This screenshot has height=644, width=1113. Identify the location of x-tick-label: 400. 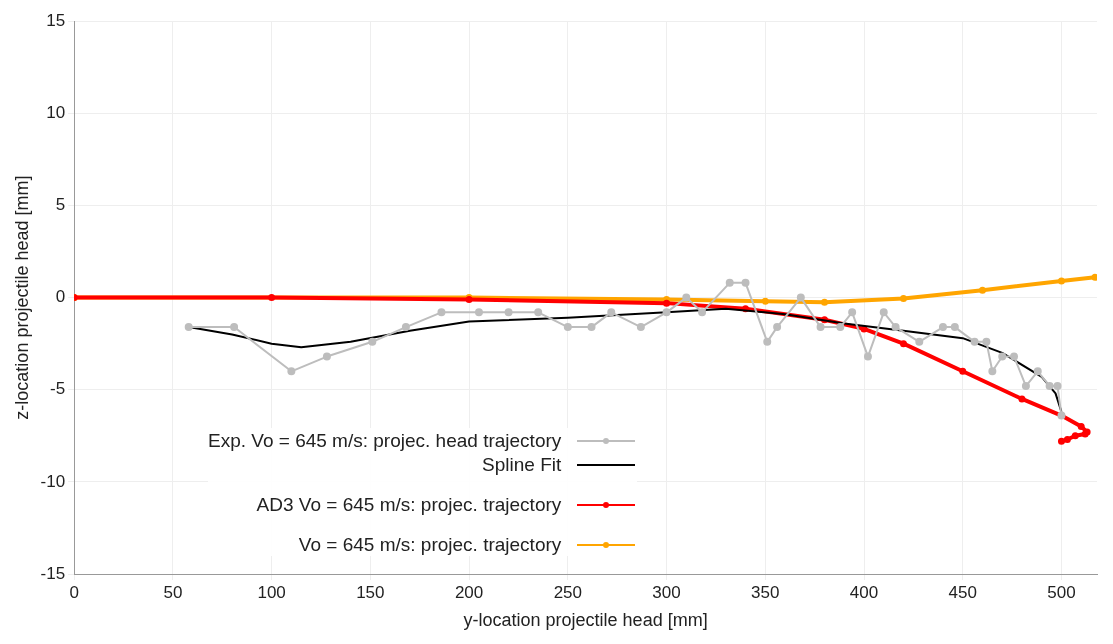
(864, 592).